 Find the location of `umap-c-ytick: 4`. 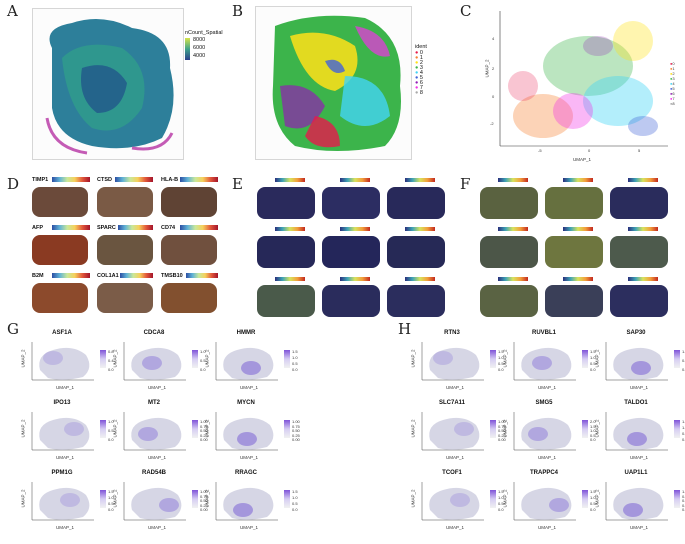

umap-c-ytick: 4 is located at coordinates (493, 38).